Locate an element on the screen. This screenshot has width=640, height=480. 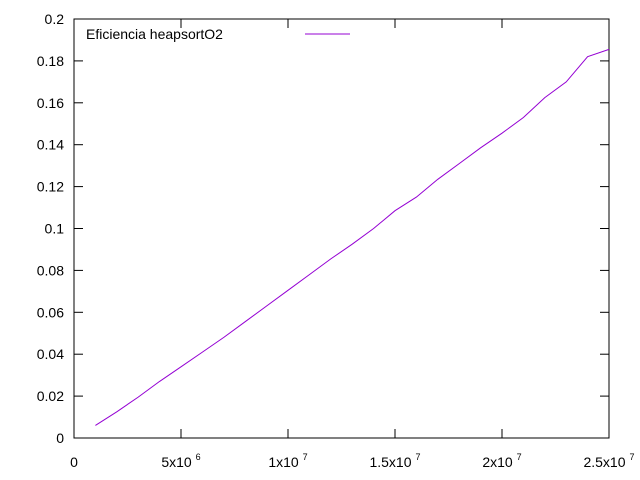
x-tick-exponent: 6 is located at coordinates (198, 457).